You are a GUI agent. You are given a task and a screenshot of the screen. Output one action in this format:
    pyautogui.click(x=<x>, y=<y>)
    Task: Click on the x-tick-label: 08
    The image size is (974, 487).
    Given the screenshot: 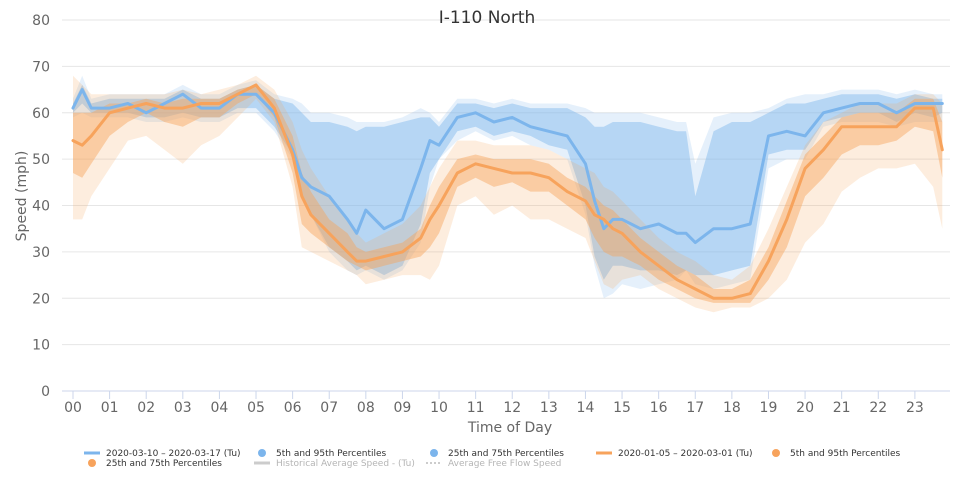 What is the action you would take?
    pyautogui.click(x=366, y=408)
    